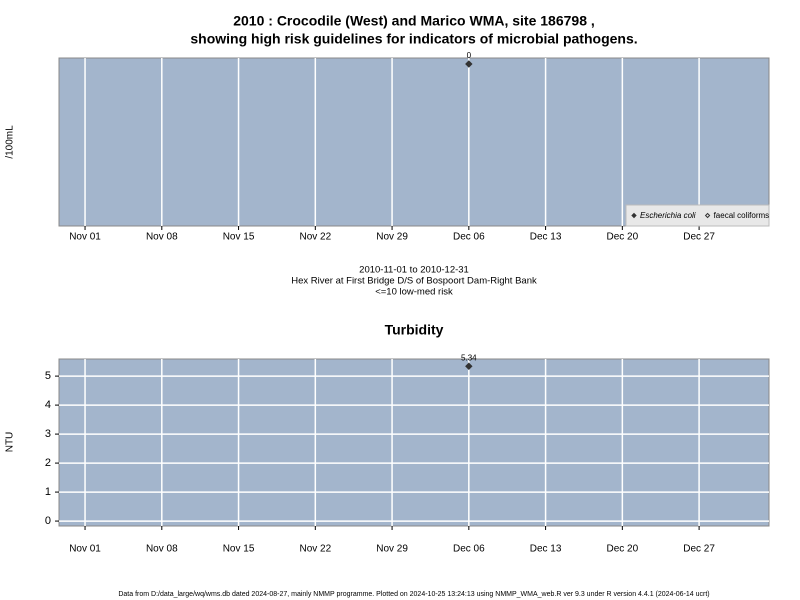 The width and height of the screenshot is (800, 600). What do you see at coordinates (668, 215) in the screenshot?
I see `legend-label: Escherichia coli` at bounding box center [668, 215].